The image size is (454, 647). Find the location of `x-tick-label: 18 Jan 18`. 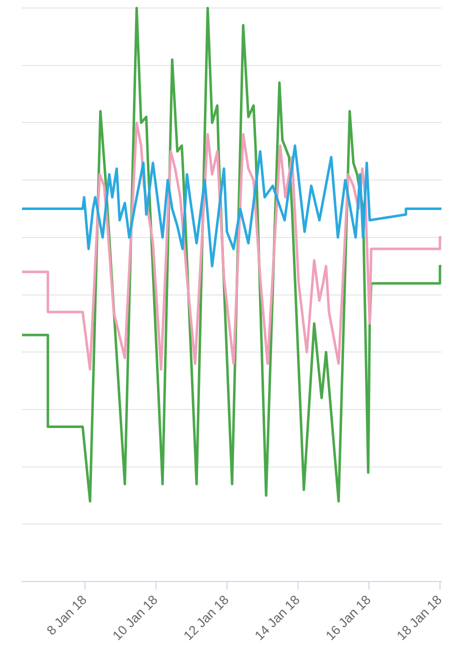

x-tick-label: 18 Jan 18 is located at coordinates (419, 618).